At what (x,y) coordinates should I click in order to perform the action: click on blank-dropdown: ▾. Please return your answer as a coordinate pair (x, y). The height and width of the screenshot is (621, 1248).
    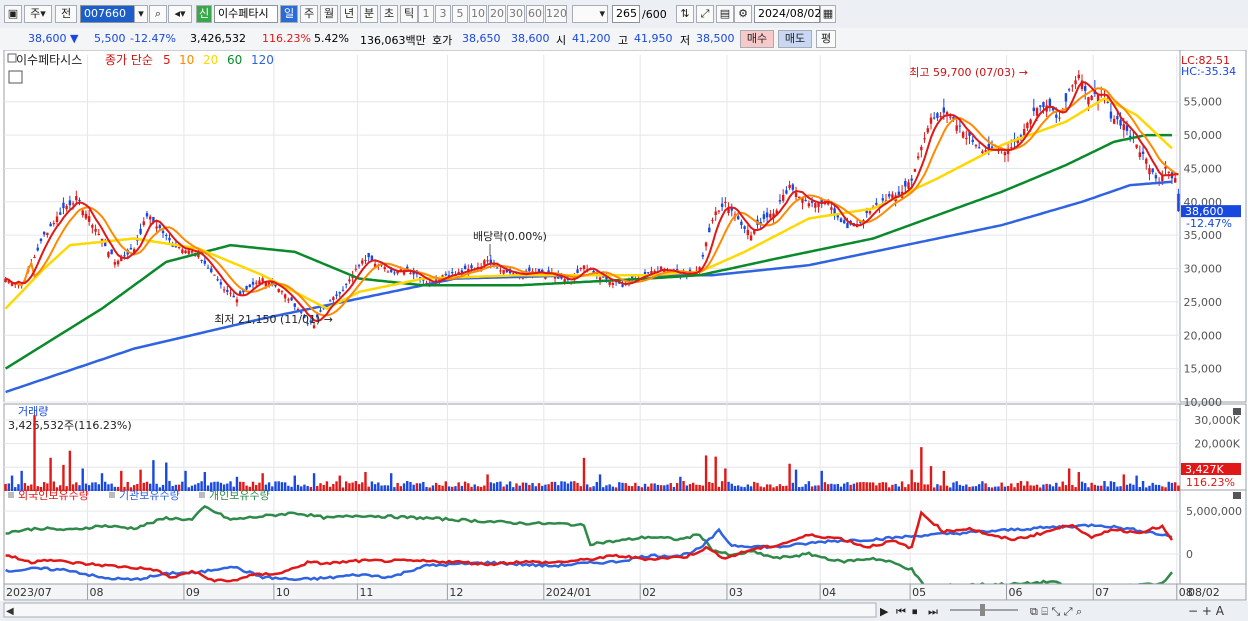
    Looking at the image, I should click on (590, 14).